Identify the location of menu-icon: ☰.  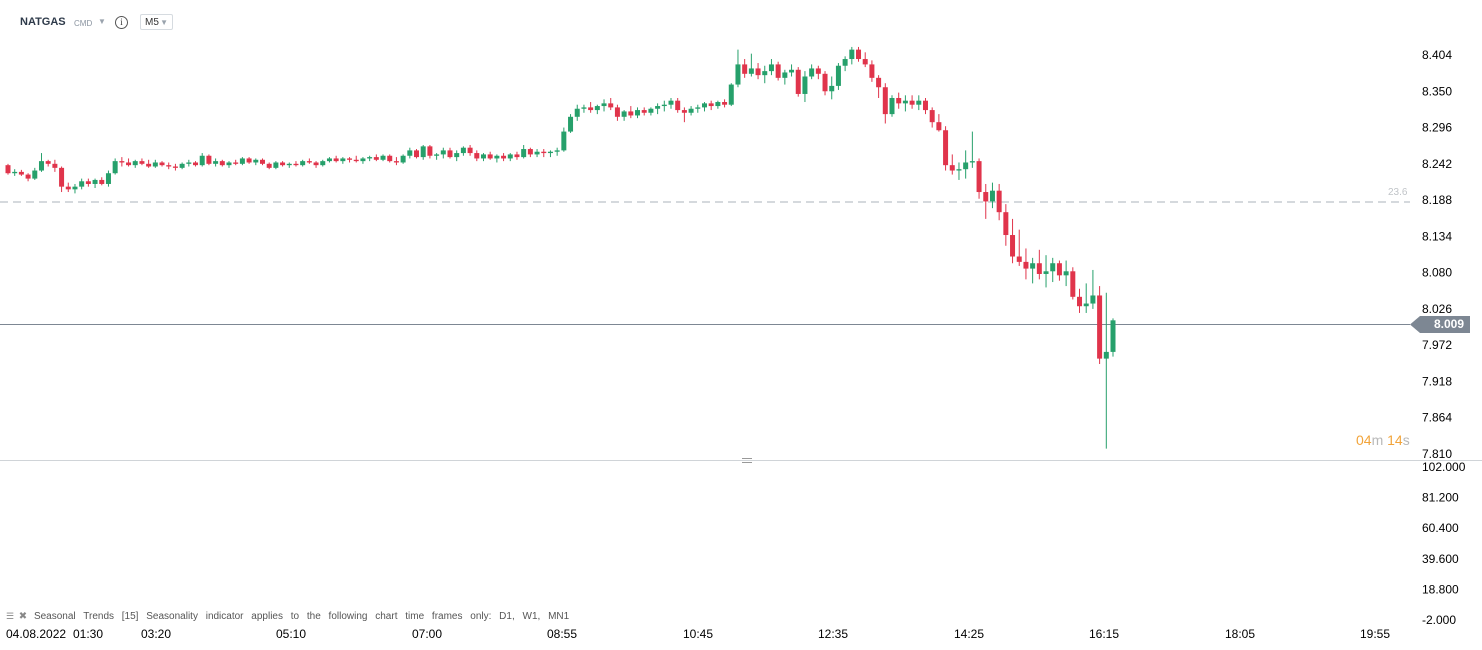
(10, 616).